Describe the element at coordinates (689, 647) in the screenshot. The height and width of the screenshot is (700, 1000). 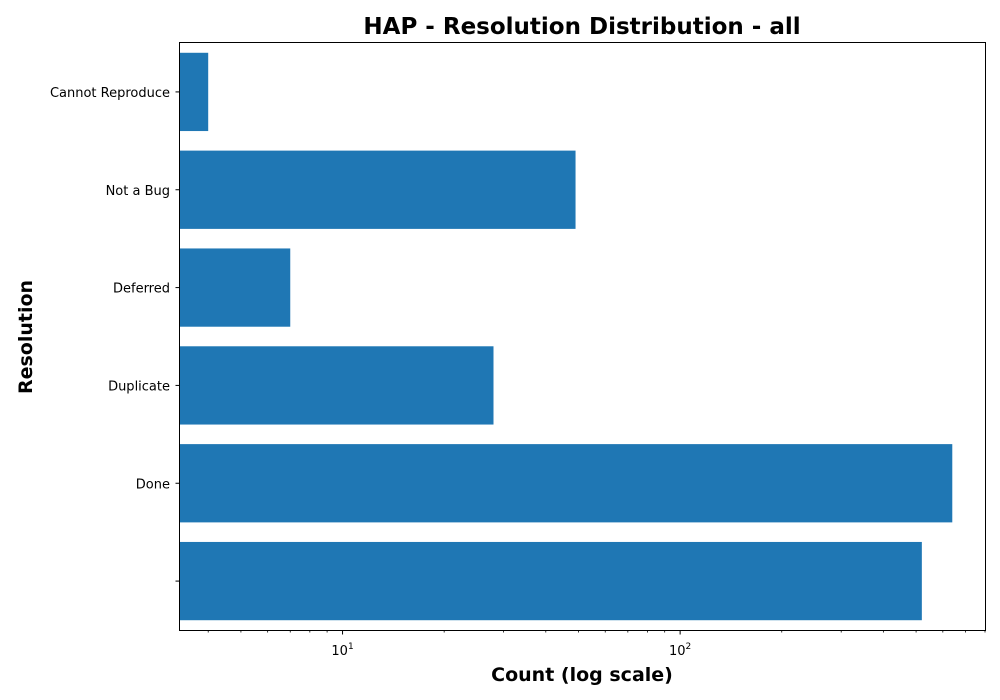
I see `x-tick-exponent: 2` at that location.